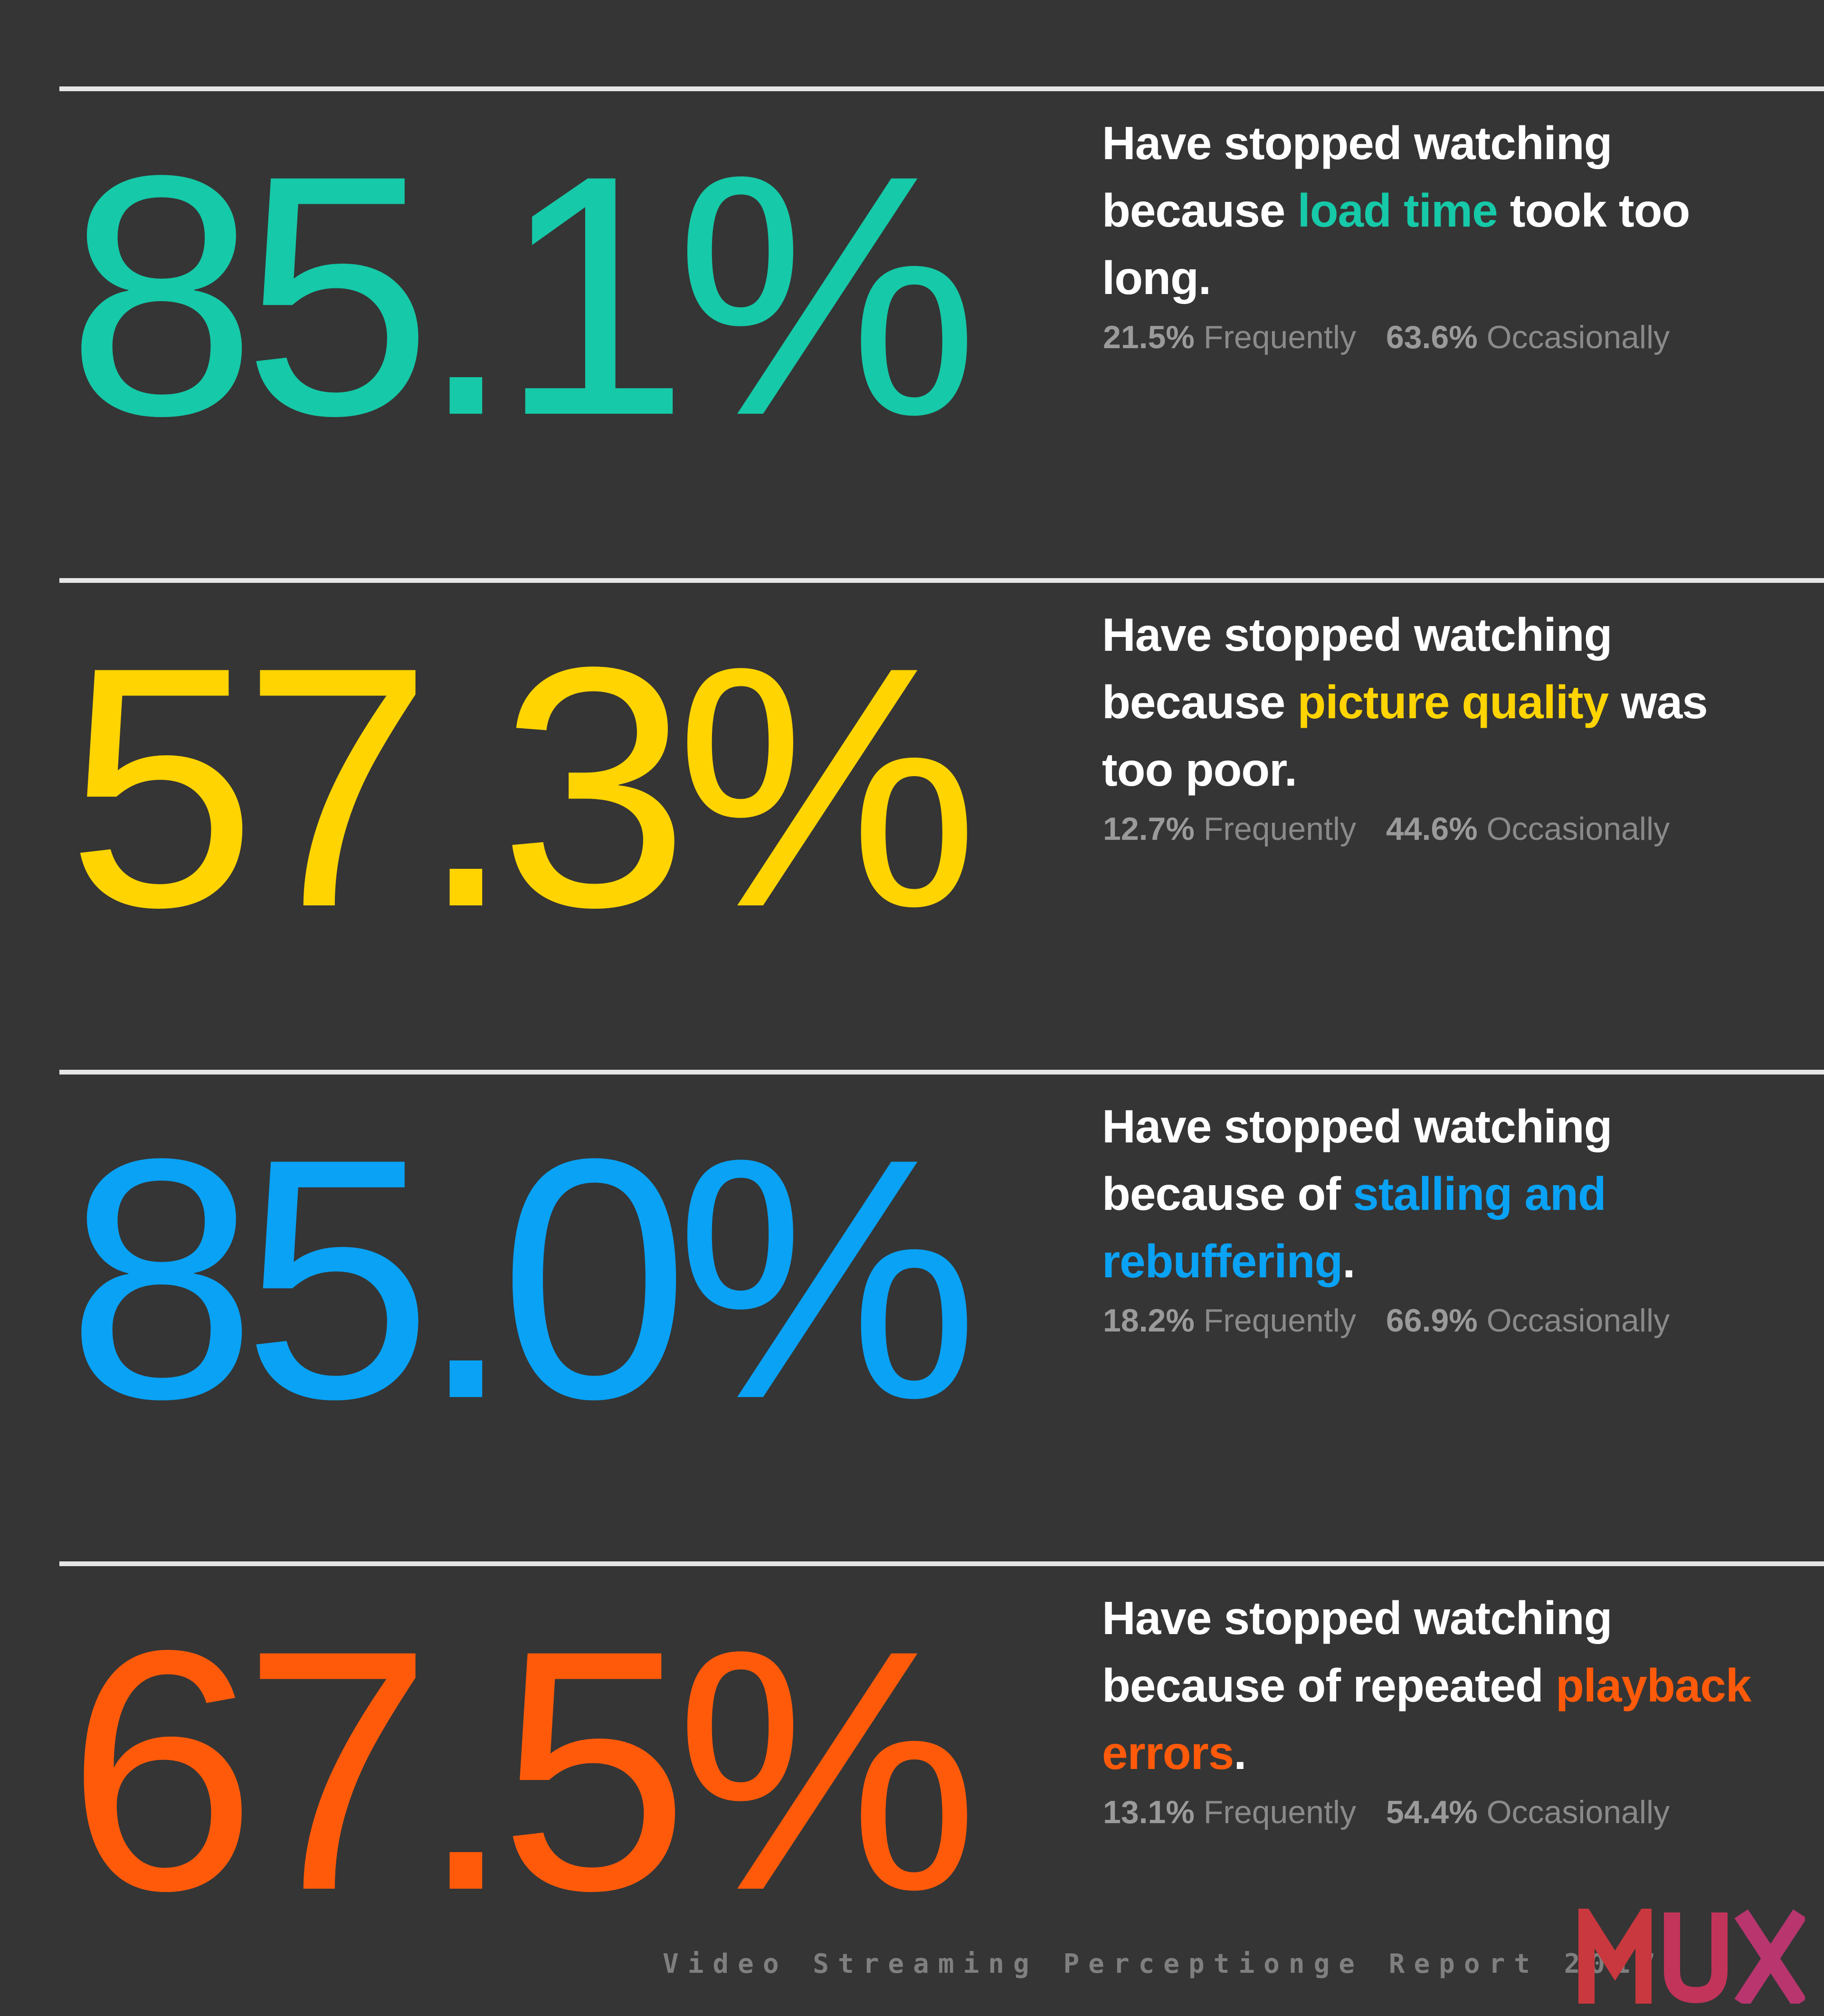 This screenshot has width=1824, height=2016. I want to click on stat-highlight: playback errors, so click(1426, 1719).